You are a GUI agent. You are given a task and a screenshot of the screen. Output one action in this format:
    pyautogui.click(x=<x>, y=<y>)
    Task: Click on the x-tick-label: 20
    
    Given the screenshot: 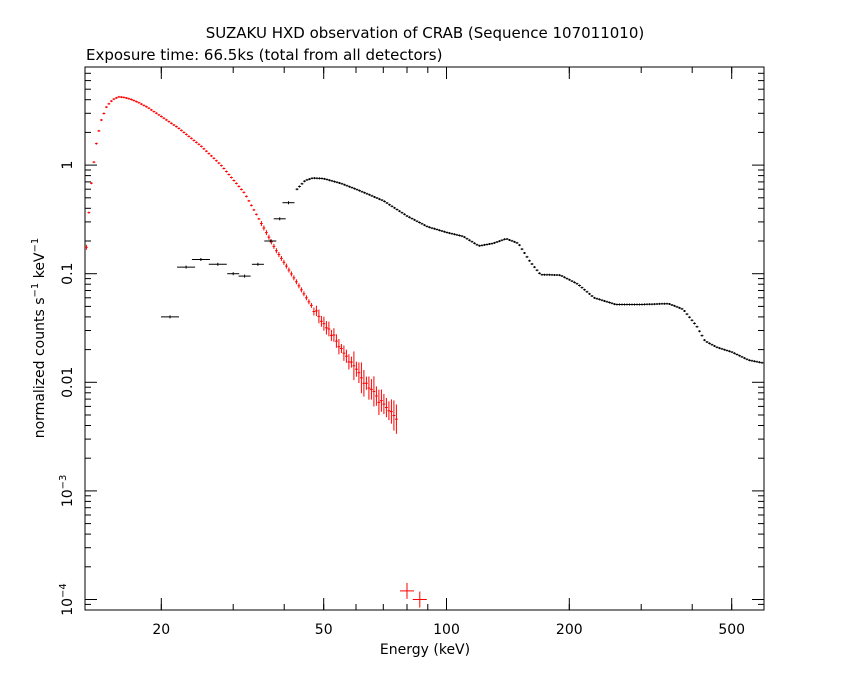 What is the action you would take?
    pyautogui.click(x=161, y=630)
    